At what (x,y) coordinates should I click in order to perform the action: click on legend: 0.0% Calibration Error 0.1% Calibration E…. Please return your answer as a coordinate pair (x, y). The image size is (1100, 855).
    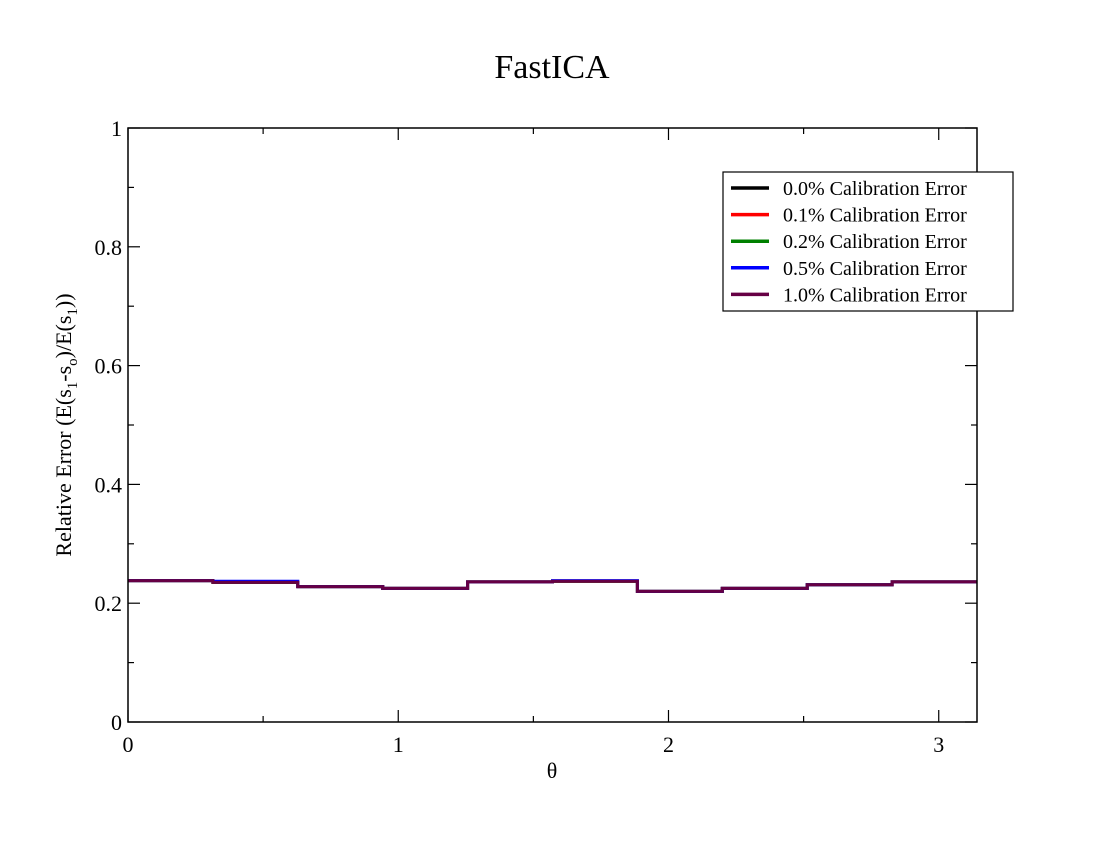
    Looking at the image, I should click on (868, 241).